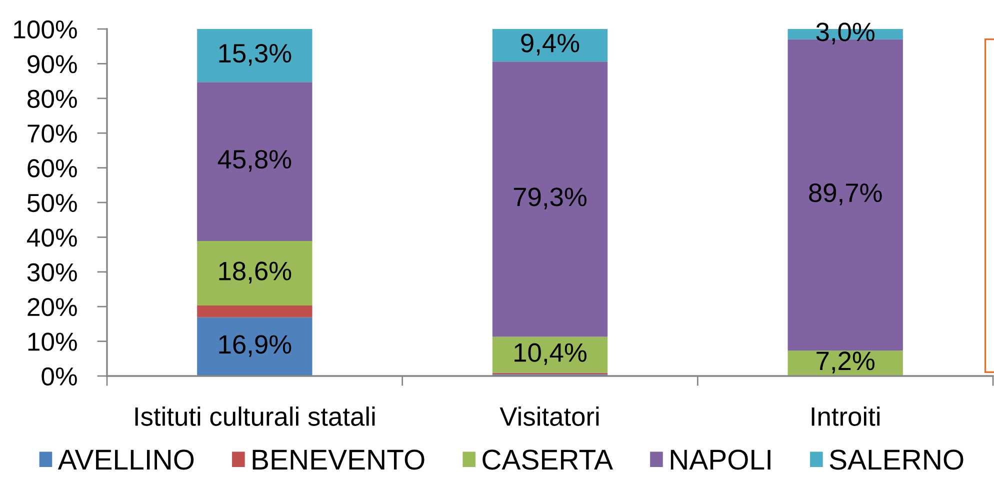 The width and height of the screenshot is (994, 498). What do you see at coordinates (547, 460) in the screenshot?
I see `legend-label: CASERTA` at bounding box center [547, 460].